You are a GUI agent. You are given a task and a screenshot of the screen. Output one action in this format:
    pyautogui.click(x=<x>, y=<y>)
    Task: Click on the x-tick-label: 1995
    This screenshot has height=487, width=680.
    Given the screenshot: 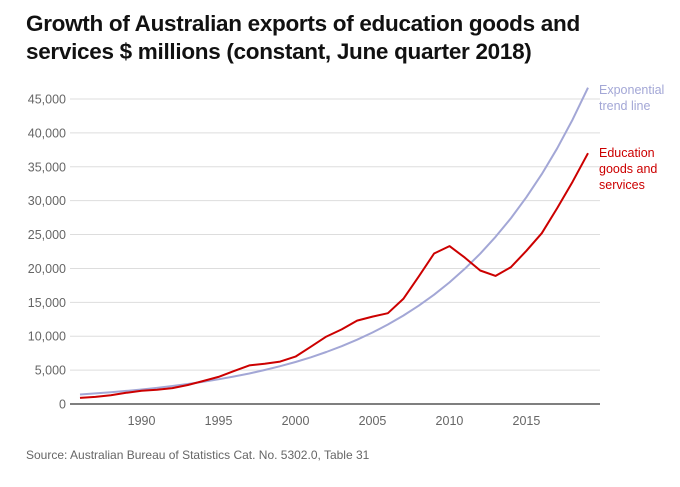 What is the action you would take?
    pyautogui.click(x=219, y=421)
    